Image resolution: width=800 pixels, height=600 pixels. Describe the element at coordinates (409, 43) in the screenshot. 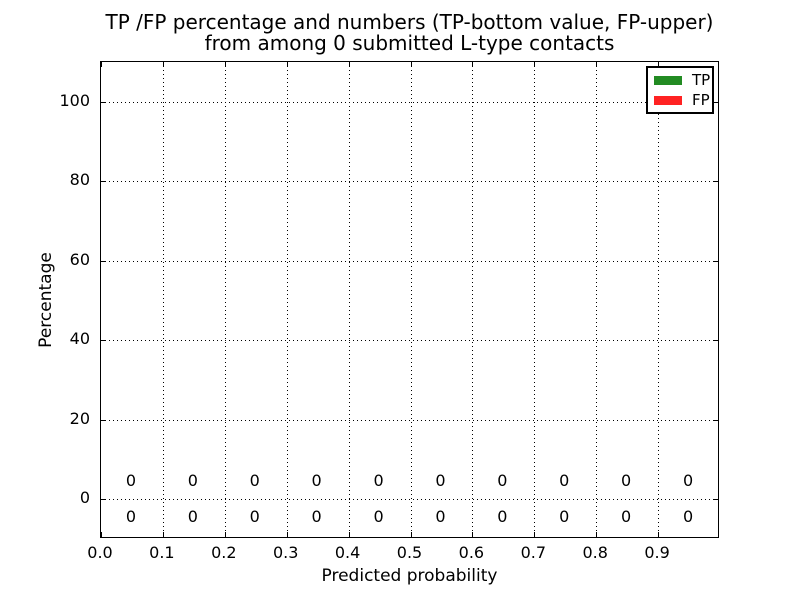

I see `chart-title-line2: from among 0 submitted L-type contacts` at that location.